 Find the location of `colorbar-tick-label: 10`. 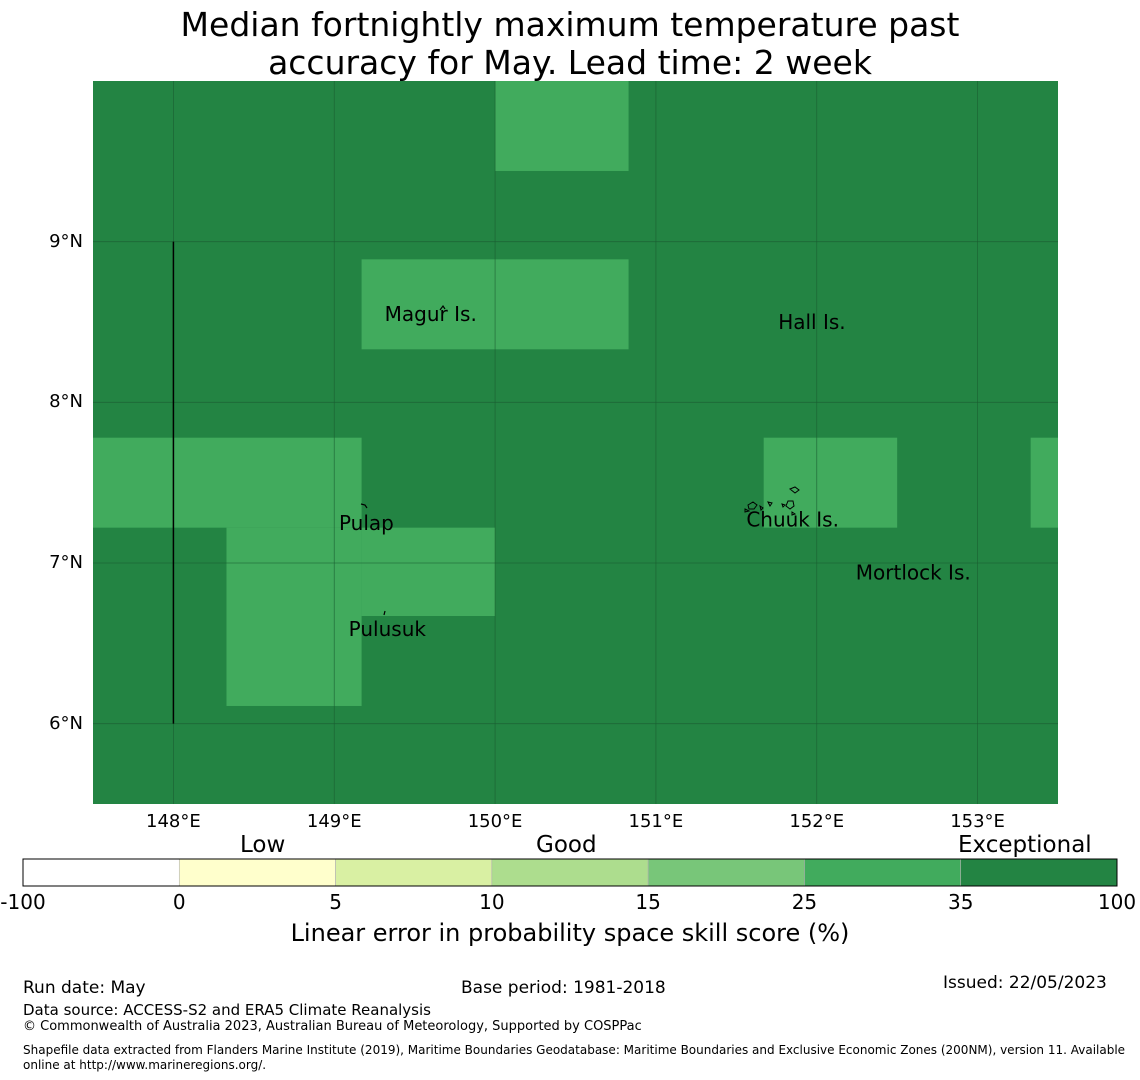

colorbar-tick-label: 10 is located at coordinates (492, 902).